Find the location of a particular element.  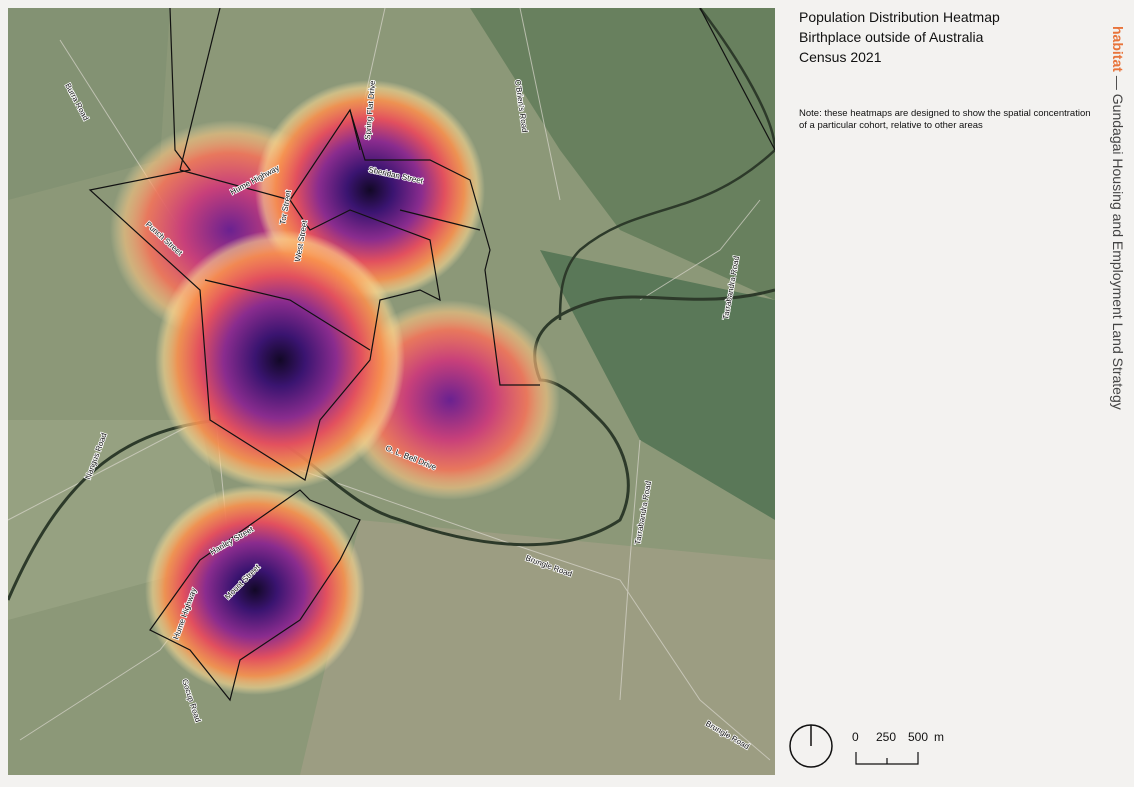

scale-label: 0 is located at coordinates (855, 737).